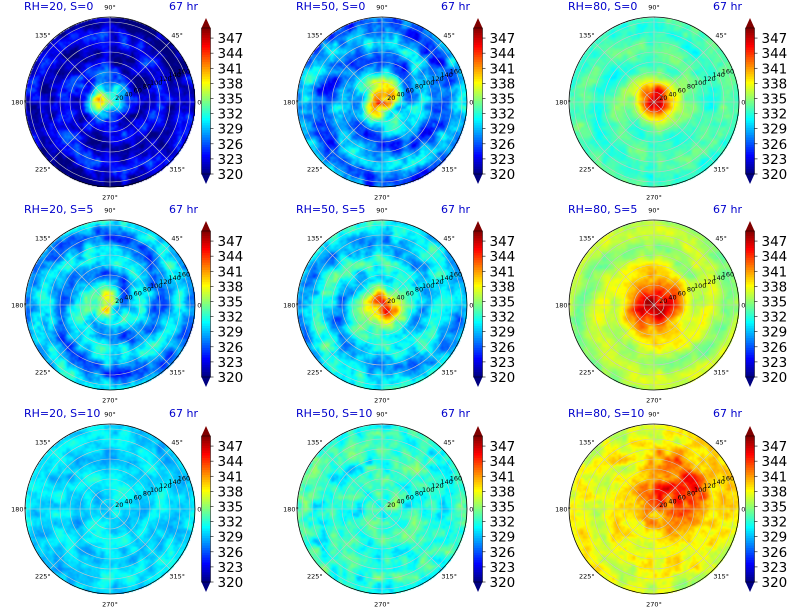 The width and height of the screenshot is (793, 612). I want to click on polar-frame, so click(110, 305).